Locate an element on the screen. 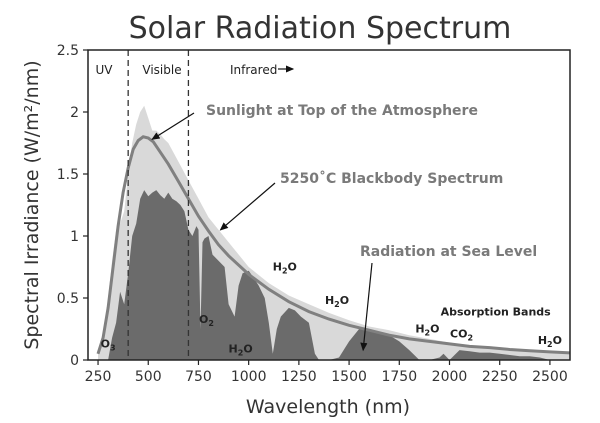  y-tick-label: 2.5 is located at coordinates (68, 51).